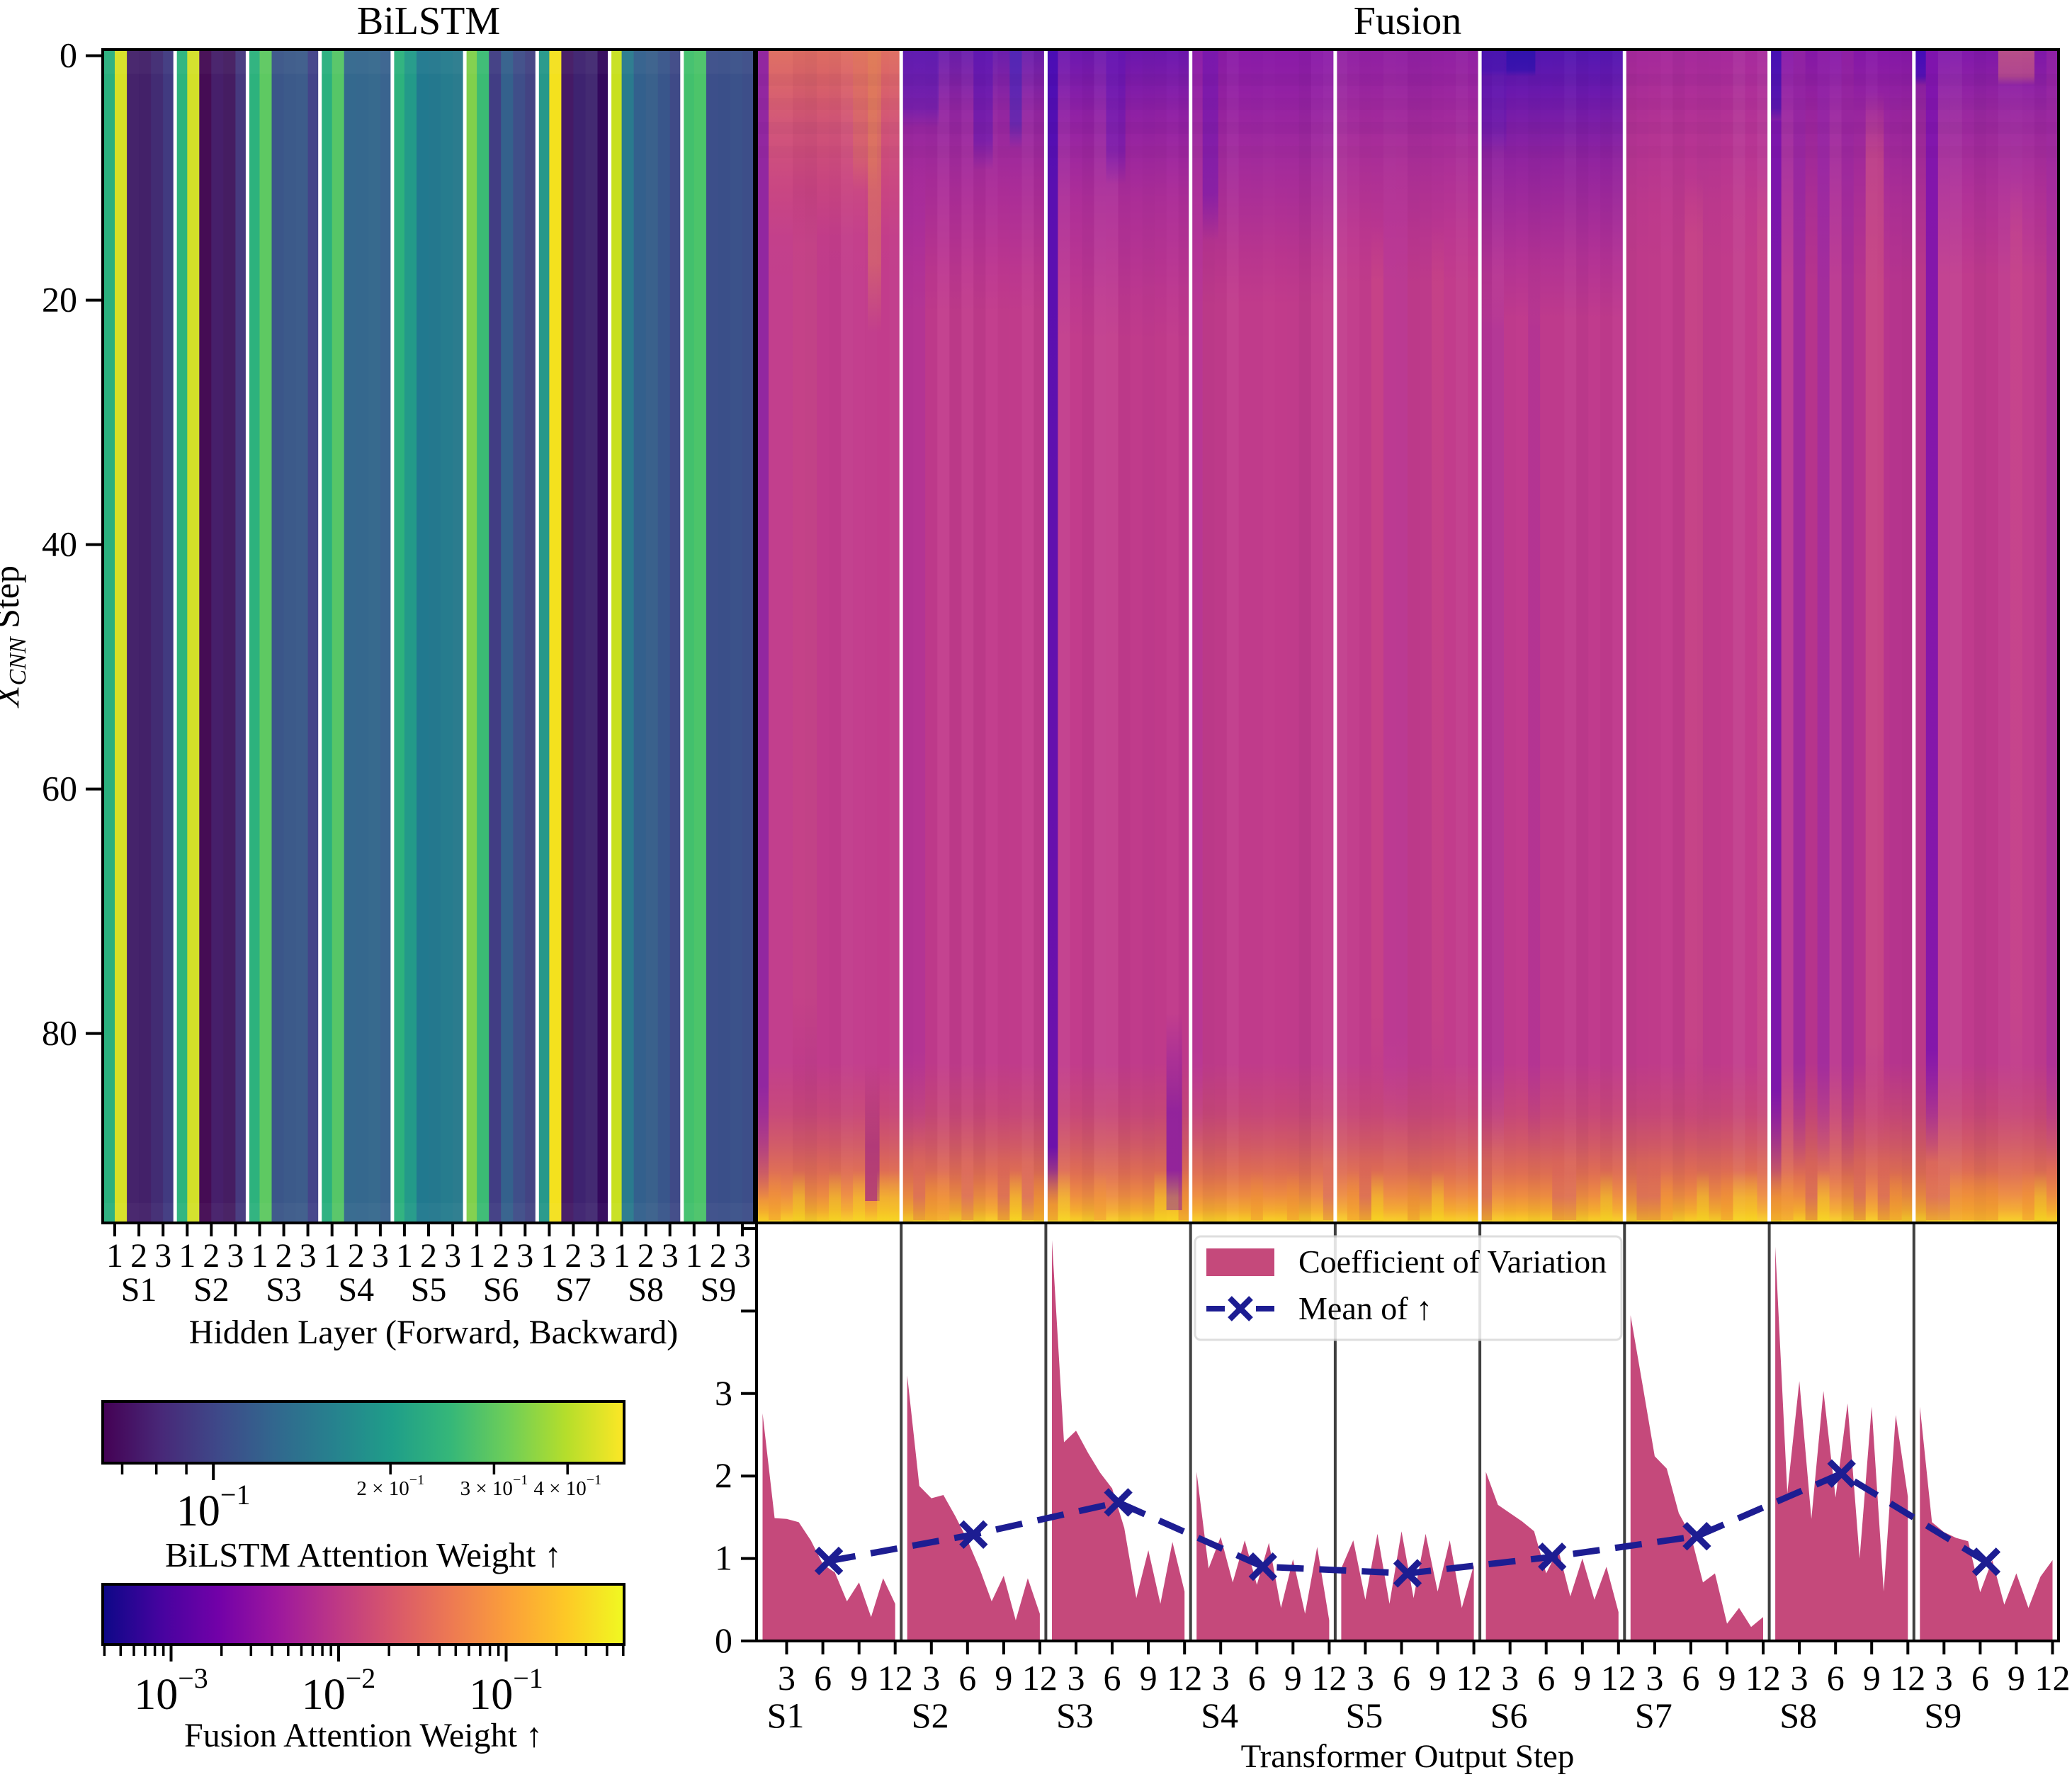  What do you see at coordinates (1408, 21) in the screenshot?
I see `svg-text: Fusion` at bounding box center [1408, 21].